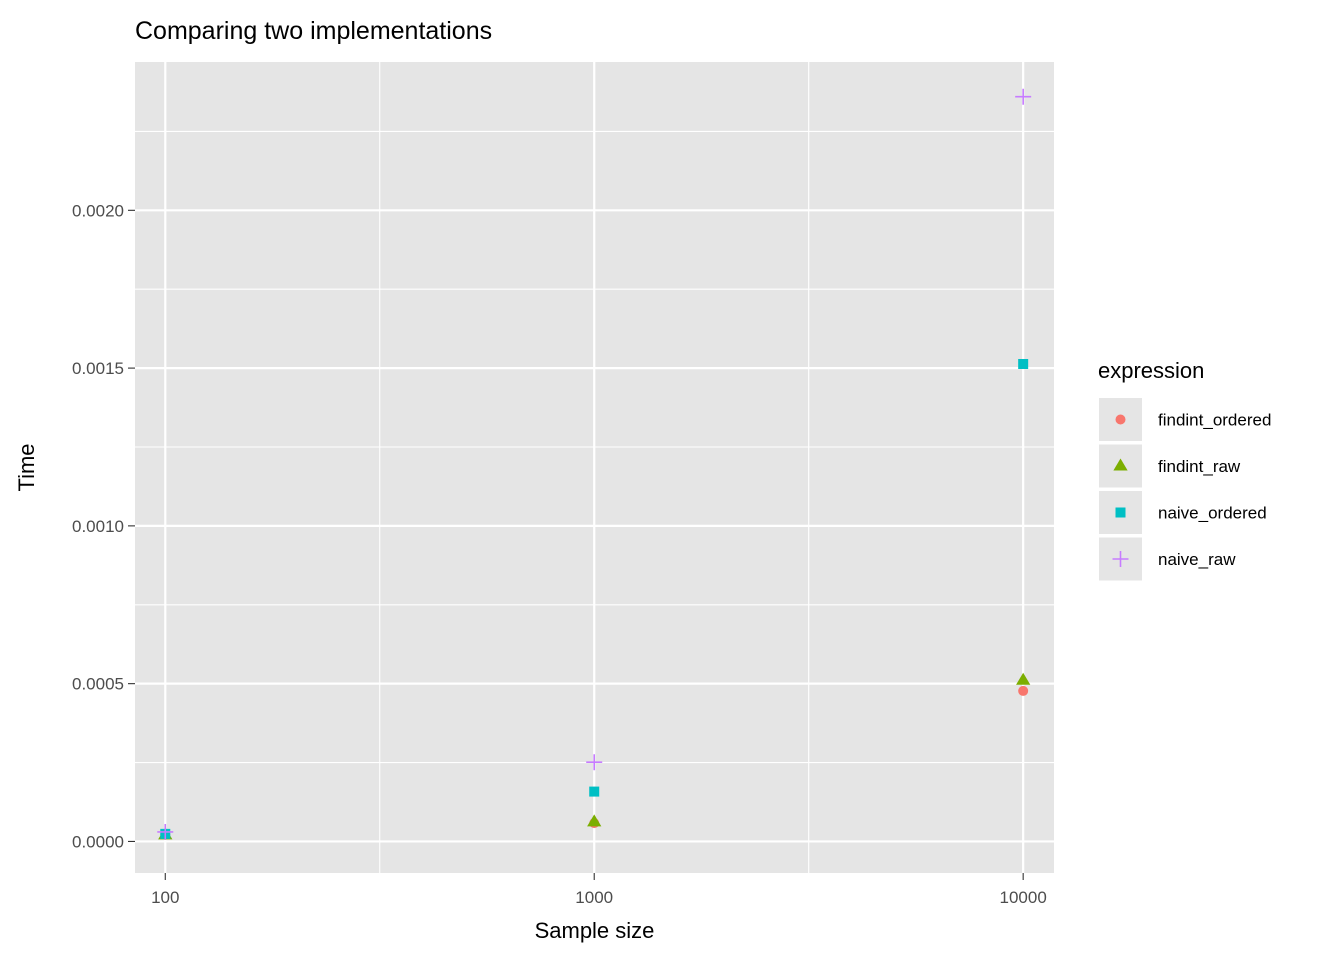 Image resolution: width=1344 pixels, height=965 pixels. I want to click on legend-item: naive_ordered, so click(1183, 512).